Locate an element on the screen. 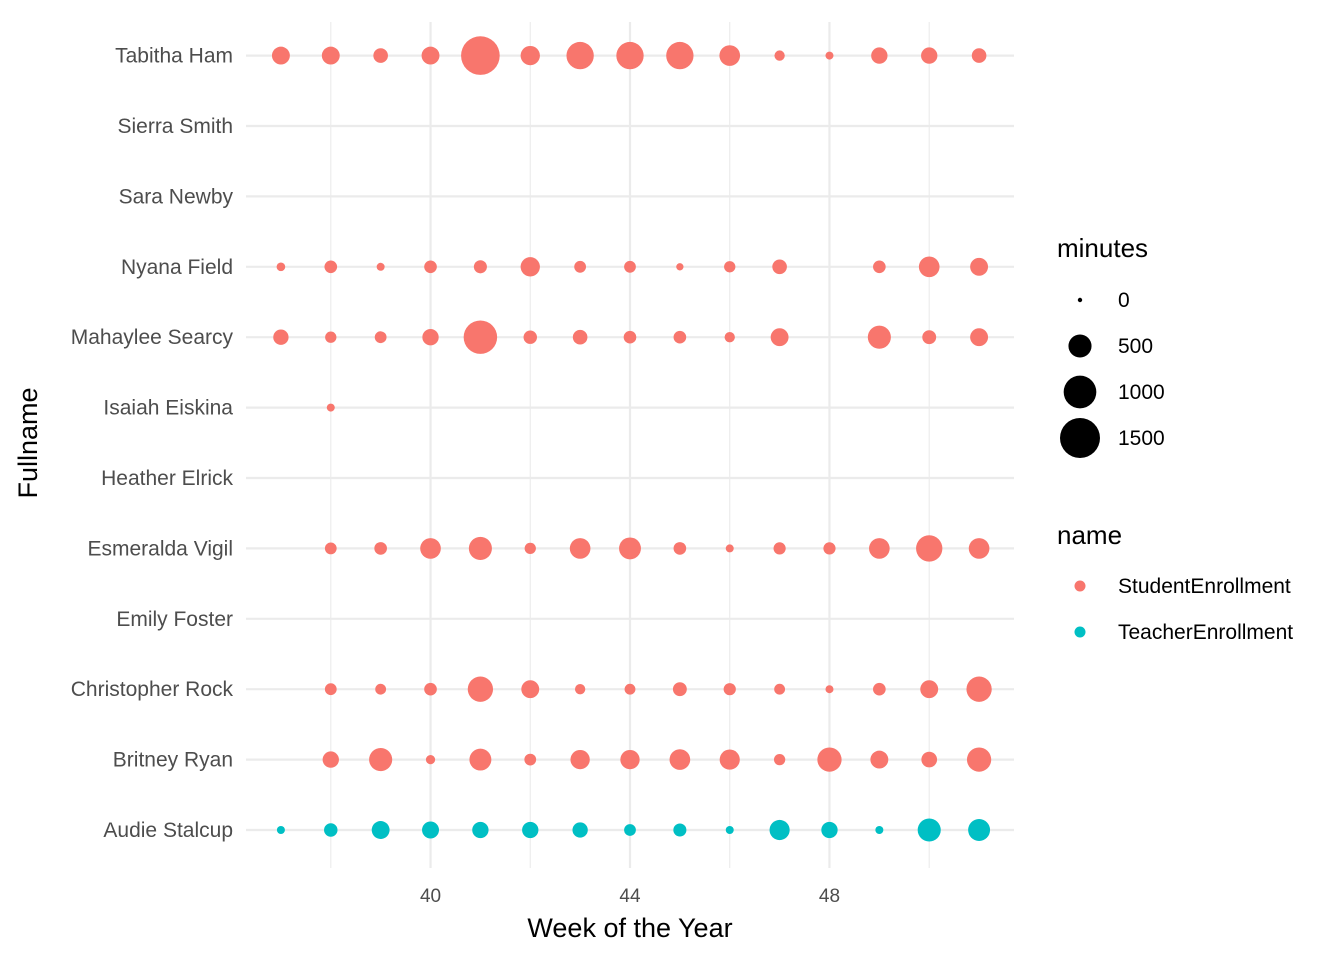 The height and width of the screenshot is (960, 1344). x-axis-tick-labels: 40 44 48 is located at coordinates (630, 896).